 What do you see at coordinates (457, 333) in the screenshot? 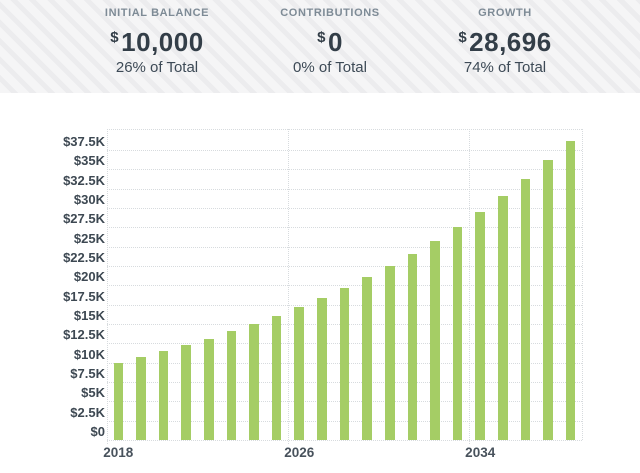
I see `bar-2033` at bounding box center [457, 333].